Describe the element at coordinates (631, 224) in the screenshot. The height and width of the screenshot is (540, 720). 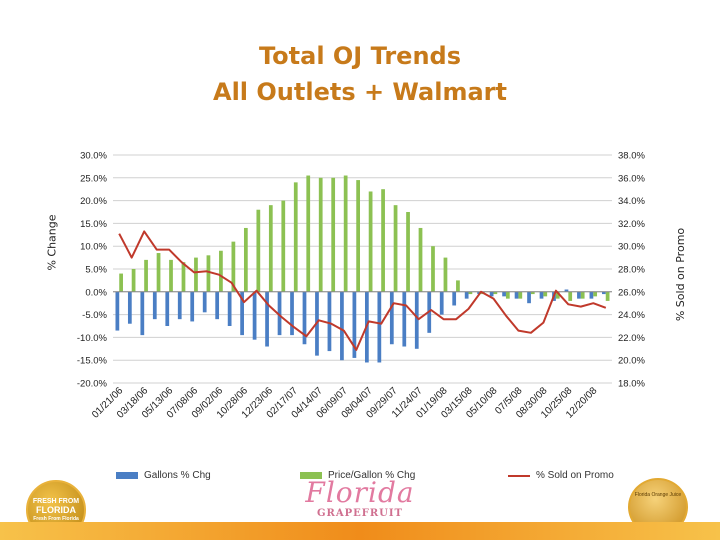
I see `y2-tick-label: 32.0%` at that location.